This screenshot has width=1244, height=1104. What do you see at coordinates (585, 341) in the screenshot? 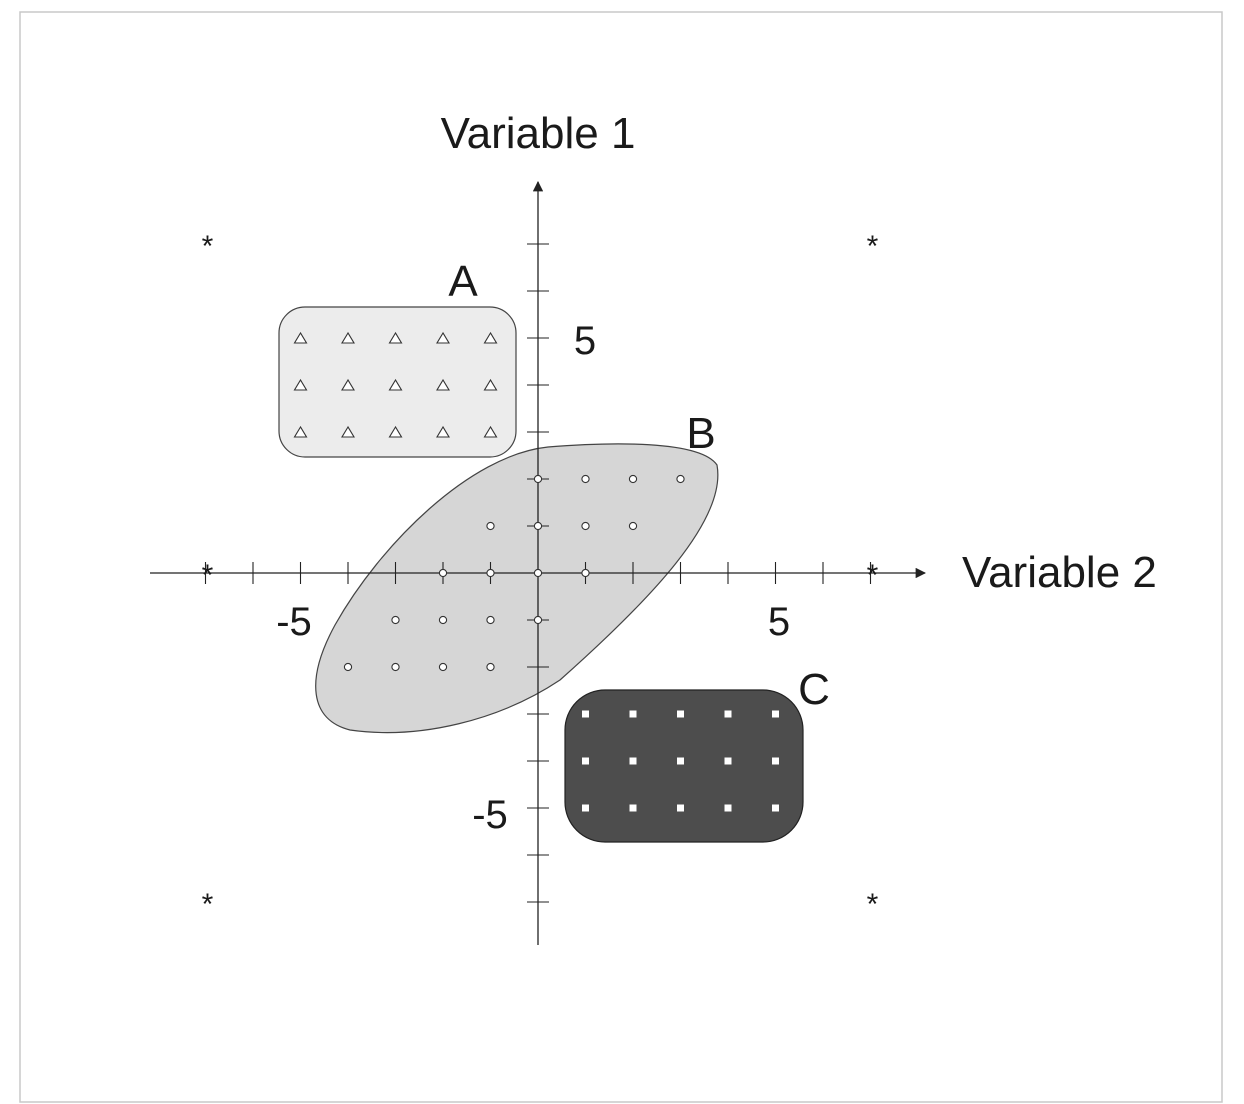
I see `y-tick-label-pos5: 5` at bounding box center [585, 341].